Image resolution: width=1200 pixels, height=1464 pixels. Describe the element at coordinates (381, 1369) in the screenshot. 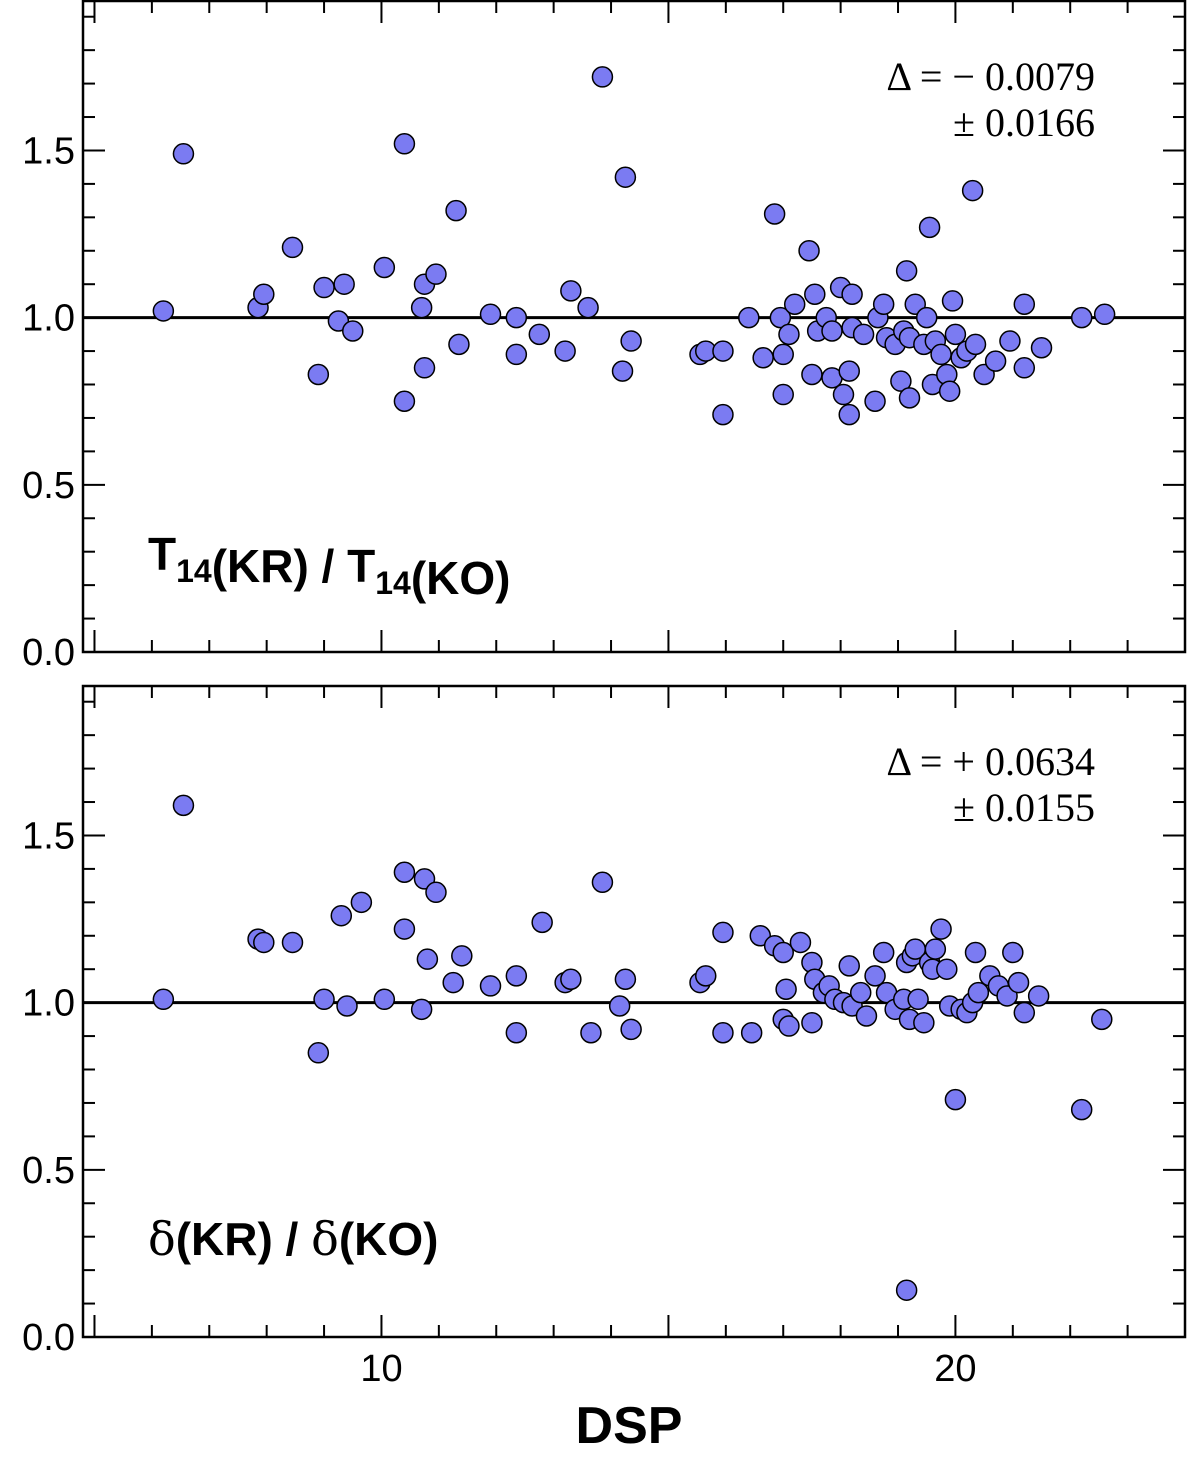

I see `x-tick-label: 10` at that location.